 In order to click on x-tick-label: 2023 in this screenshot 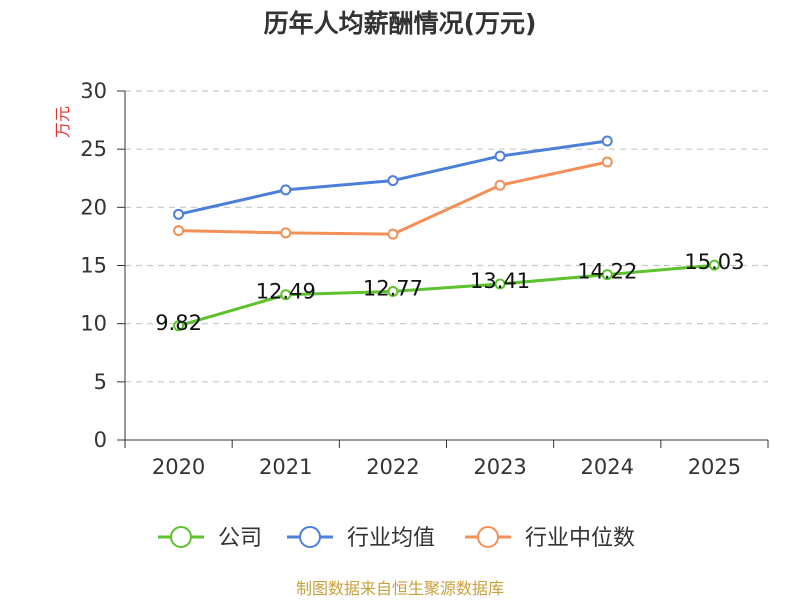, I will do `click(499, 467)`.